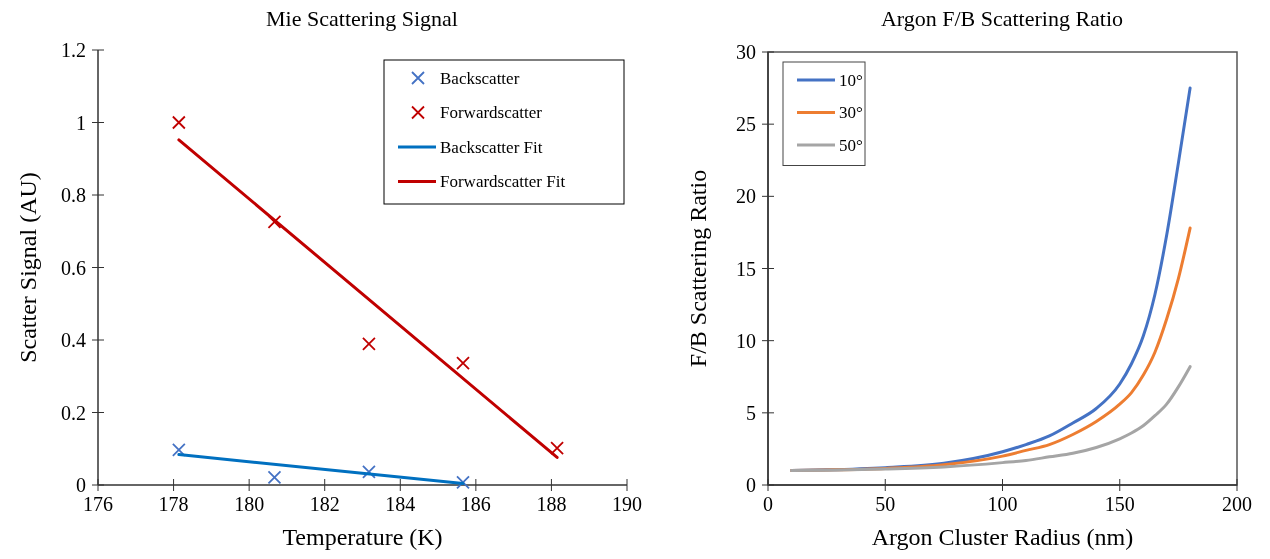 The image size is (1270, 559). I want to click on x-tick-label: 100, so click(1002, 504).